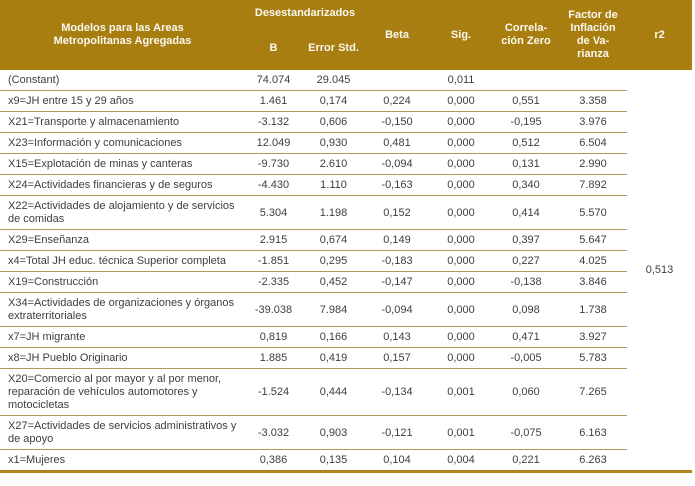 The image size is (695, 486). I want to click on header-desestandarizados: Desestandarizados, so click(305, 13).